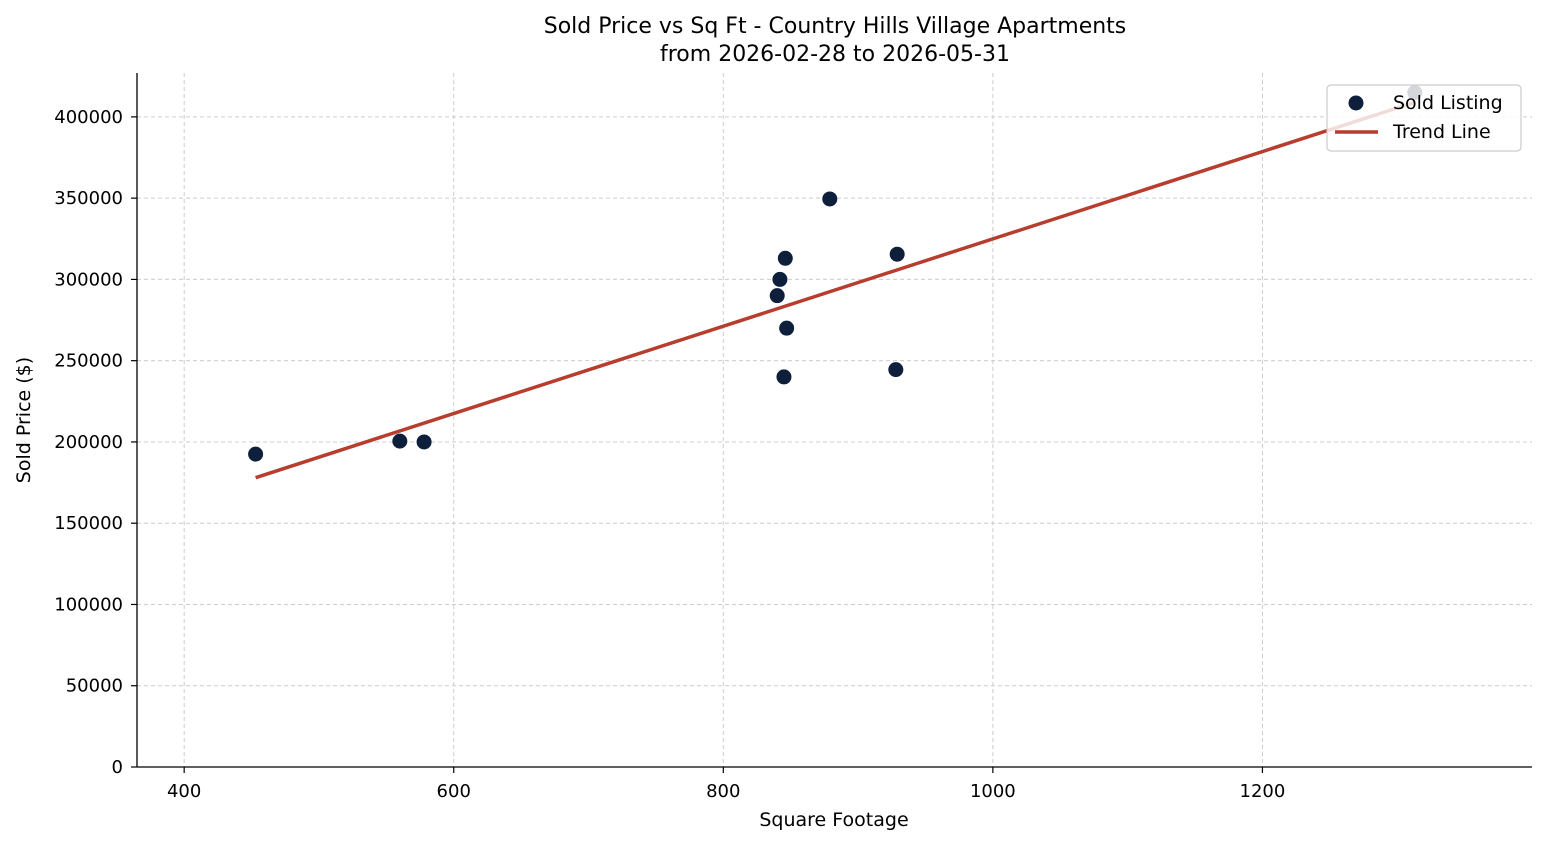 This screenshot has height=845, width=1547. Describe the element at coordinates (24, 420) in the screenshot. I see `y-axis-label: Sold Price ($)` at that location.